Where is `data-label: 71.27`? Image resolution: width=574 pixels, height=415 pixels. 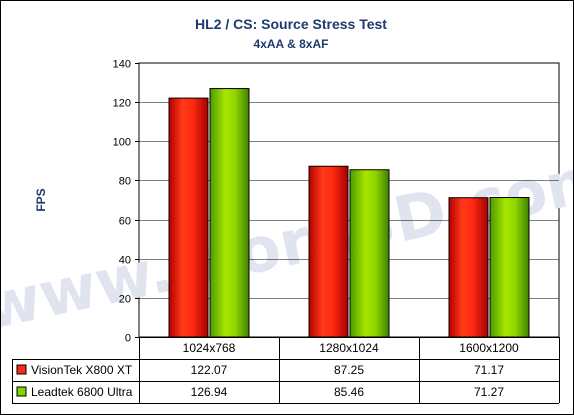 data-label: 71.27 is located at coordinates (489, 392).